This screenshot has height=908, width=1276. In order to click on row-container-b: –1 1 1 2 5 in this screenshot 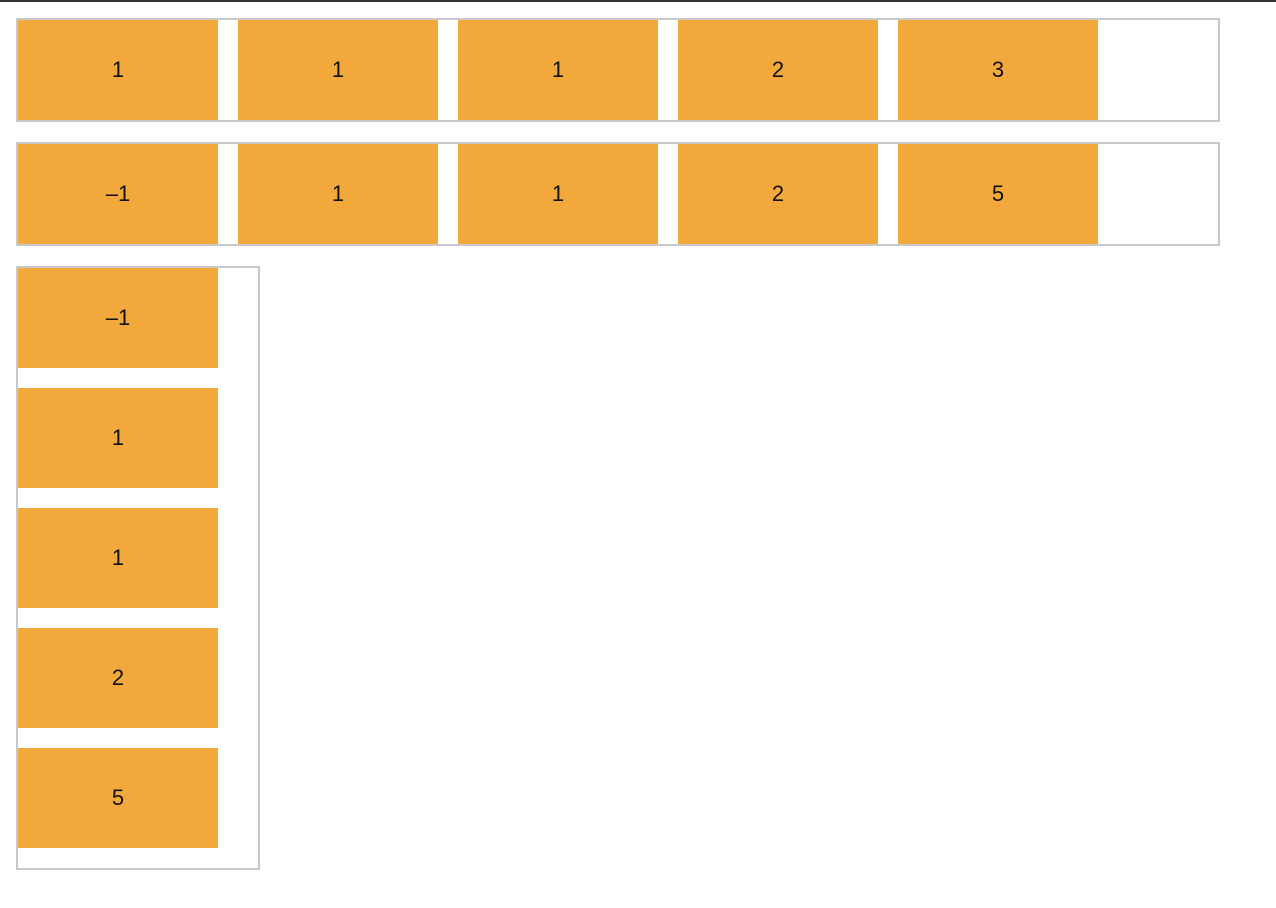, I will do `click(618, 194)`.